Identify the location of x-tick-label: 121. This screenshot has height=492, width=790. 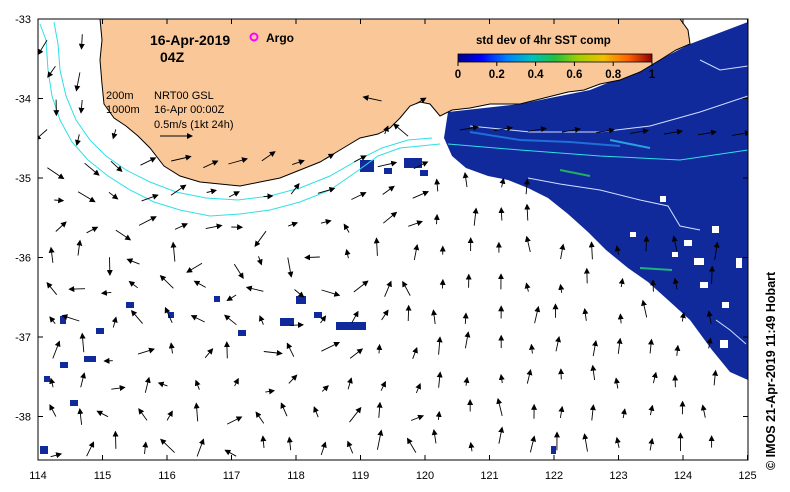
(489, 476).